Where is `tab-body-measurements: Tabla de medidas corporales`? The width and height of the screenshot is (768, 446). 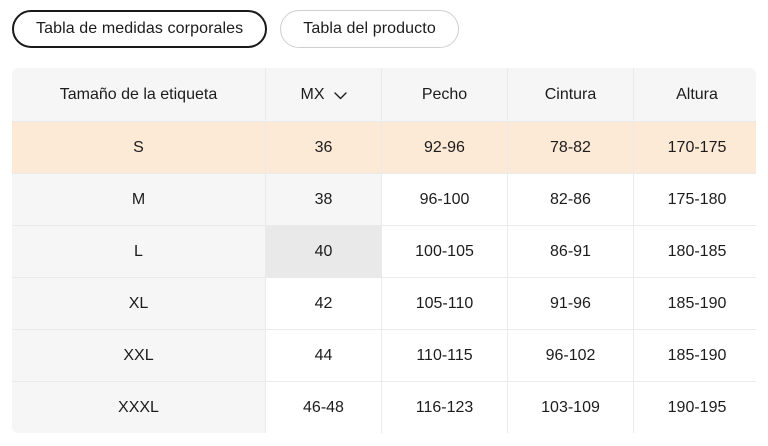 tab-body-measurements: Tabla de medidas corporales is located at coordinates (140, 29).